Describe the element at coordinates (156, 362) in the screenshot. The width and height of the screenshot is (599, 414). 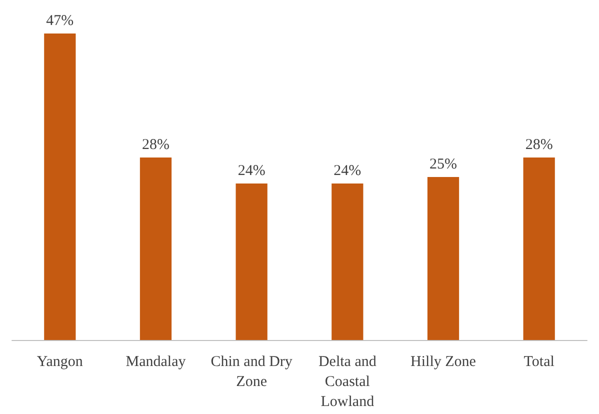
I see `x-tick-label: Mandalay` at that location.